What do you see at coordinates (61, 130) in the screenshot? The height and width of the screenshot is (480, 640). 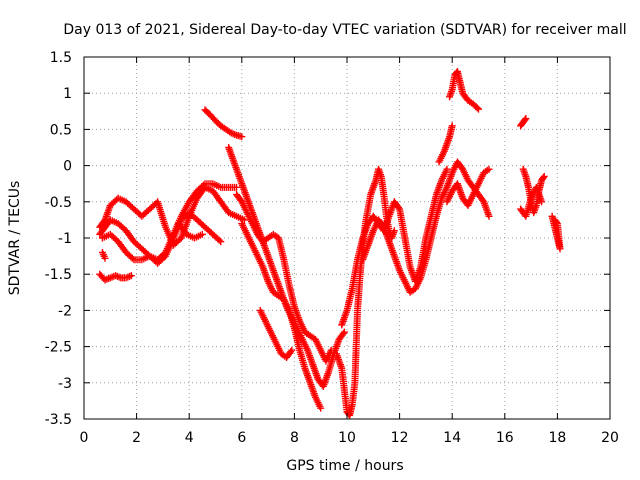 I see `y-tick-label: 0.5` at bounding box center [61, 130].